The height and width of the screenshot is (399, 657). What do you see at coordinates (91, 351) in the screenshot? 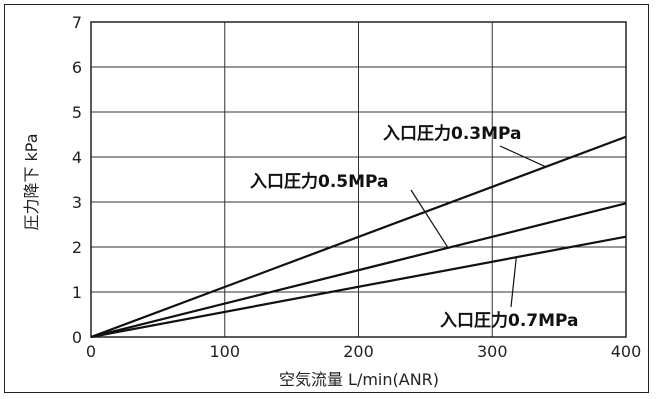
I see `x-tick-label: 0` at bounding box center [91, 351].